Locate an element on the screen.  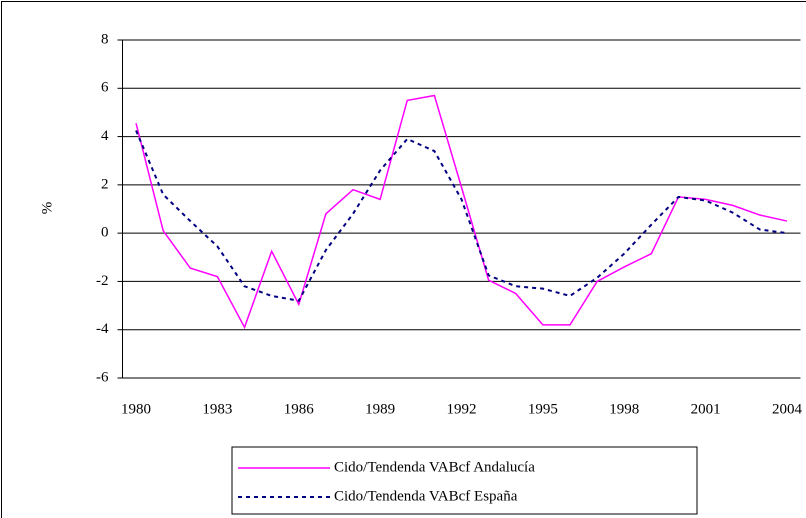
x-tick-label: 1992 is located at coordinates (462, 409).